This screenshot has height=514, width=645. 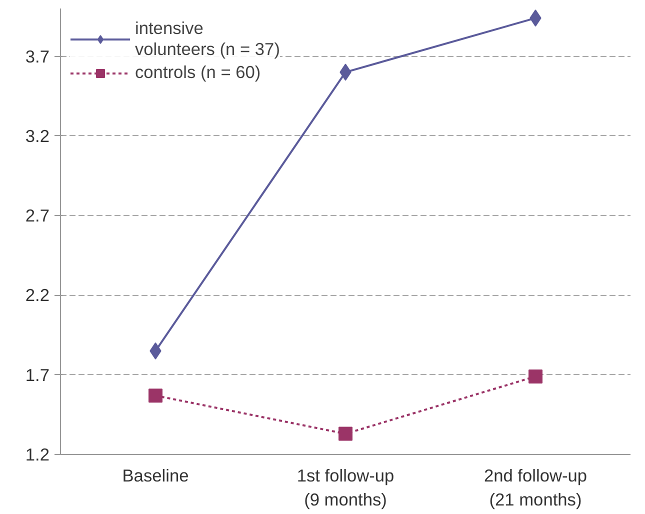 I want to click on y-tick-label: 1.2, so click(x=37, y=454).